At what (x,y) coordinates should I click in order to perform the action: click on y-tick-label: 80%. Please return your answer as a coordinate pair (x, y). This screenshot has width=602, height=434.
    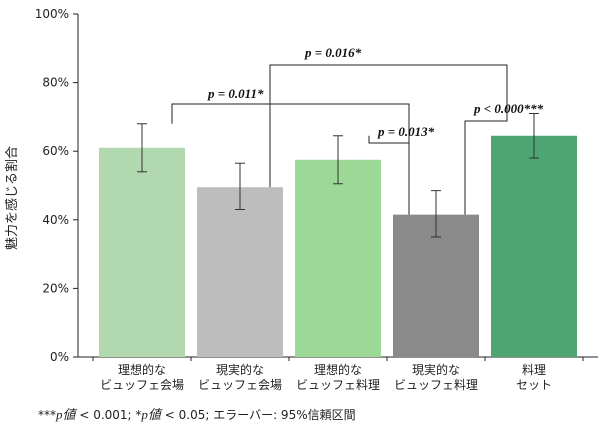
    Looking at the image, I should click on (55, 83).